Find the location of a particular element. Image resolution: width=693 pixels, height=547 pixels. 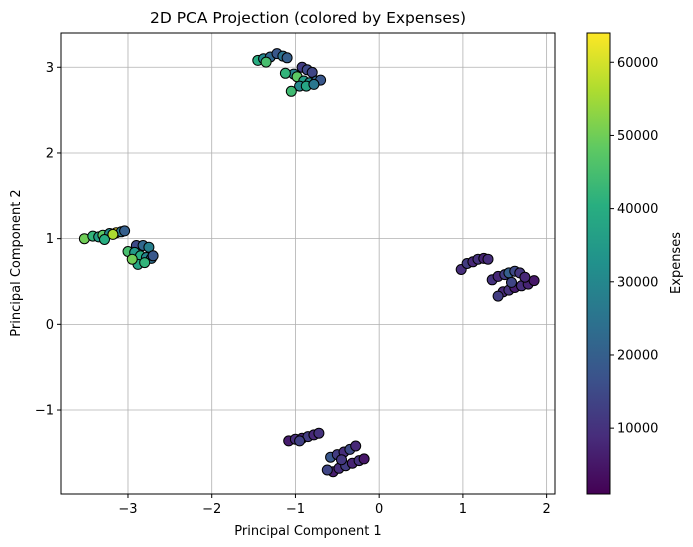

y-axis-label: Principal Component 2 is located at coordinates (16, 262).